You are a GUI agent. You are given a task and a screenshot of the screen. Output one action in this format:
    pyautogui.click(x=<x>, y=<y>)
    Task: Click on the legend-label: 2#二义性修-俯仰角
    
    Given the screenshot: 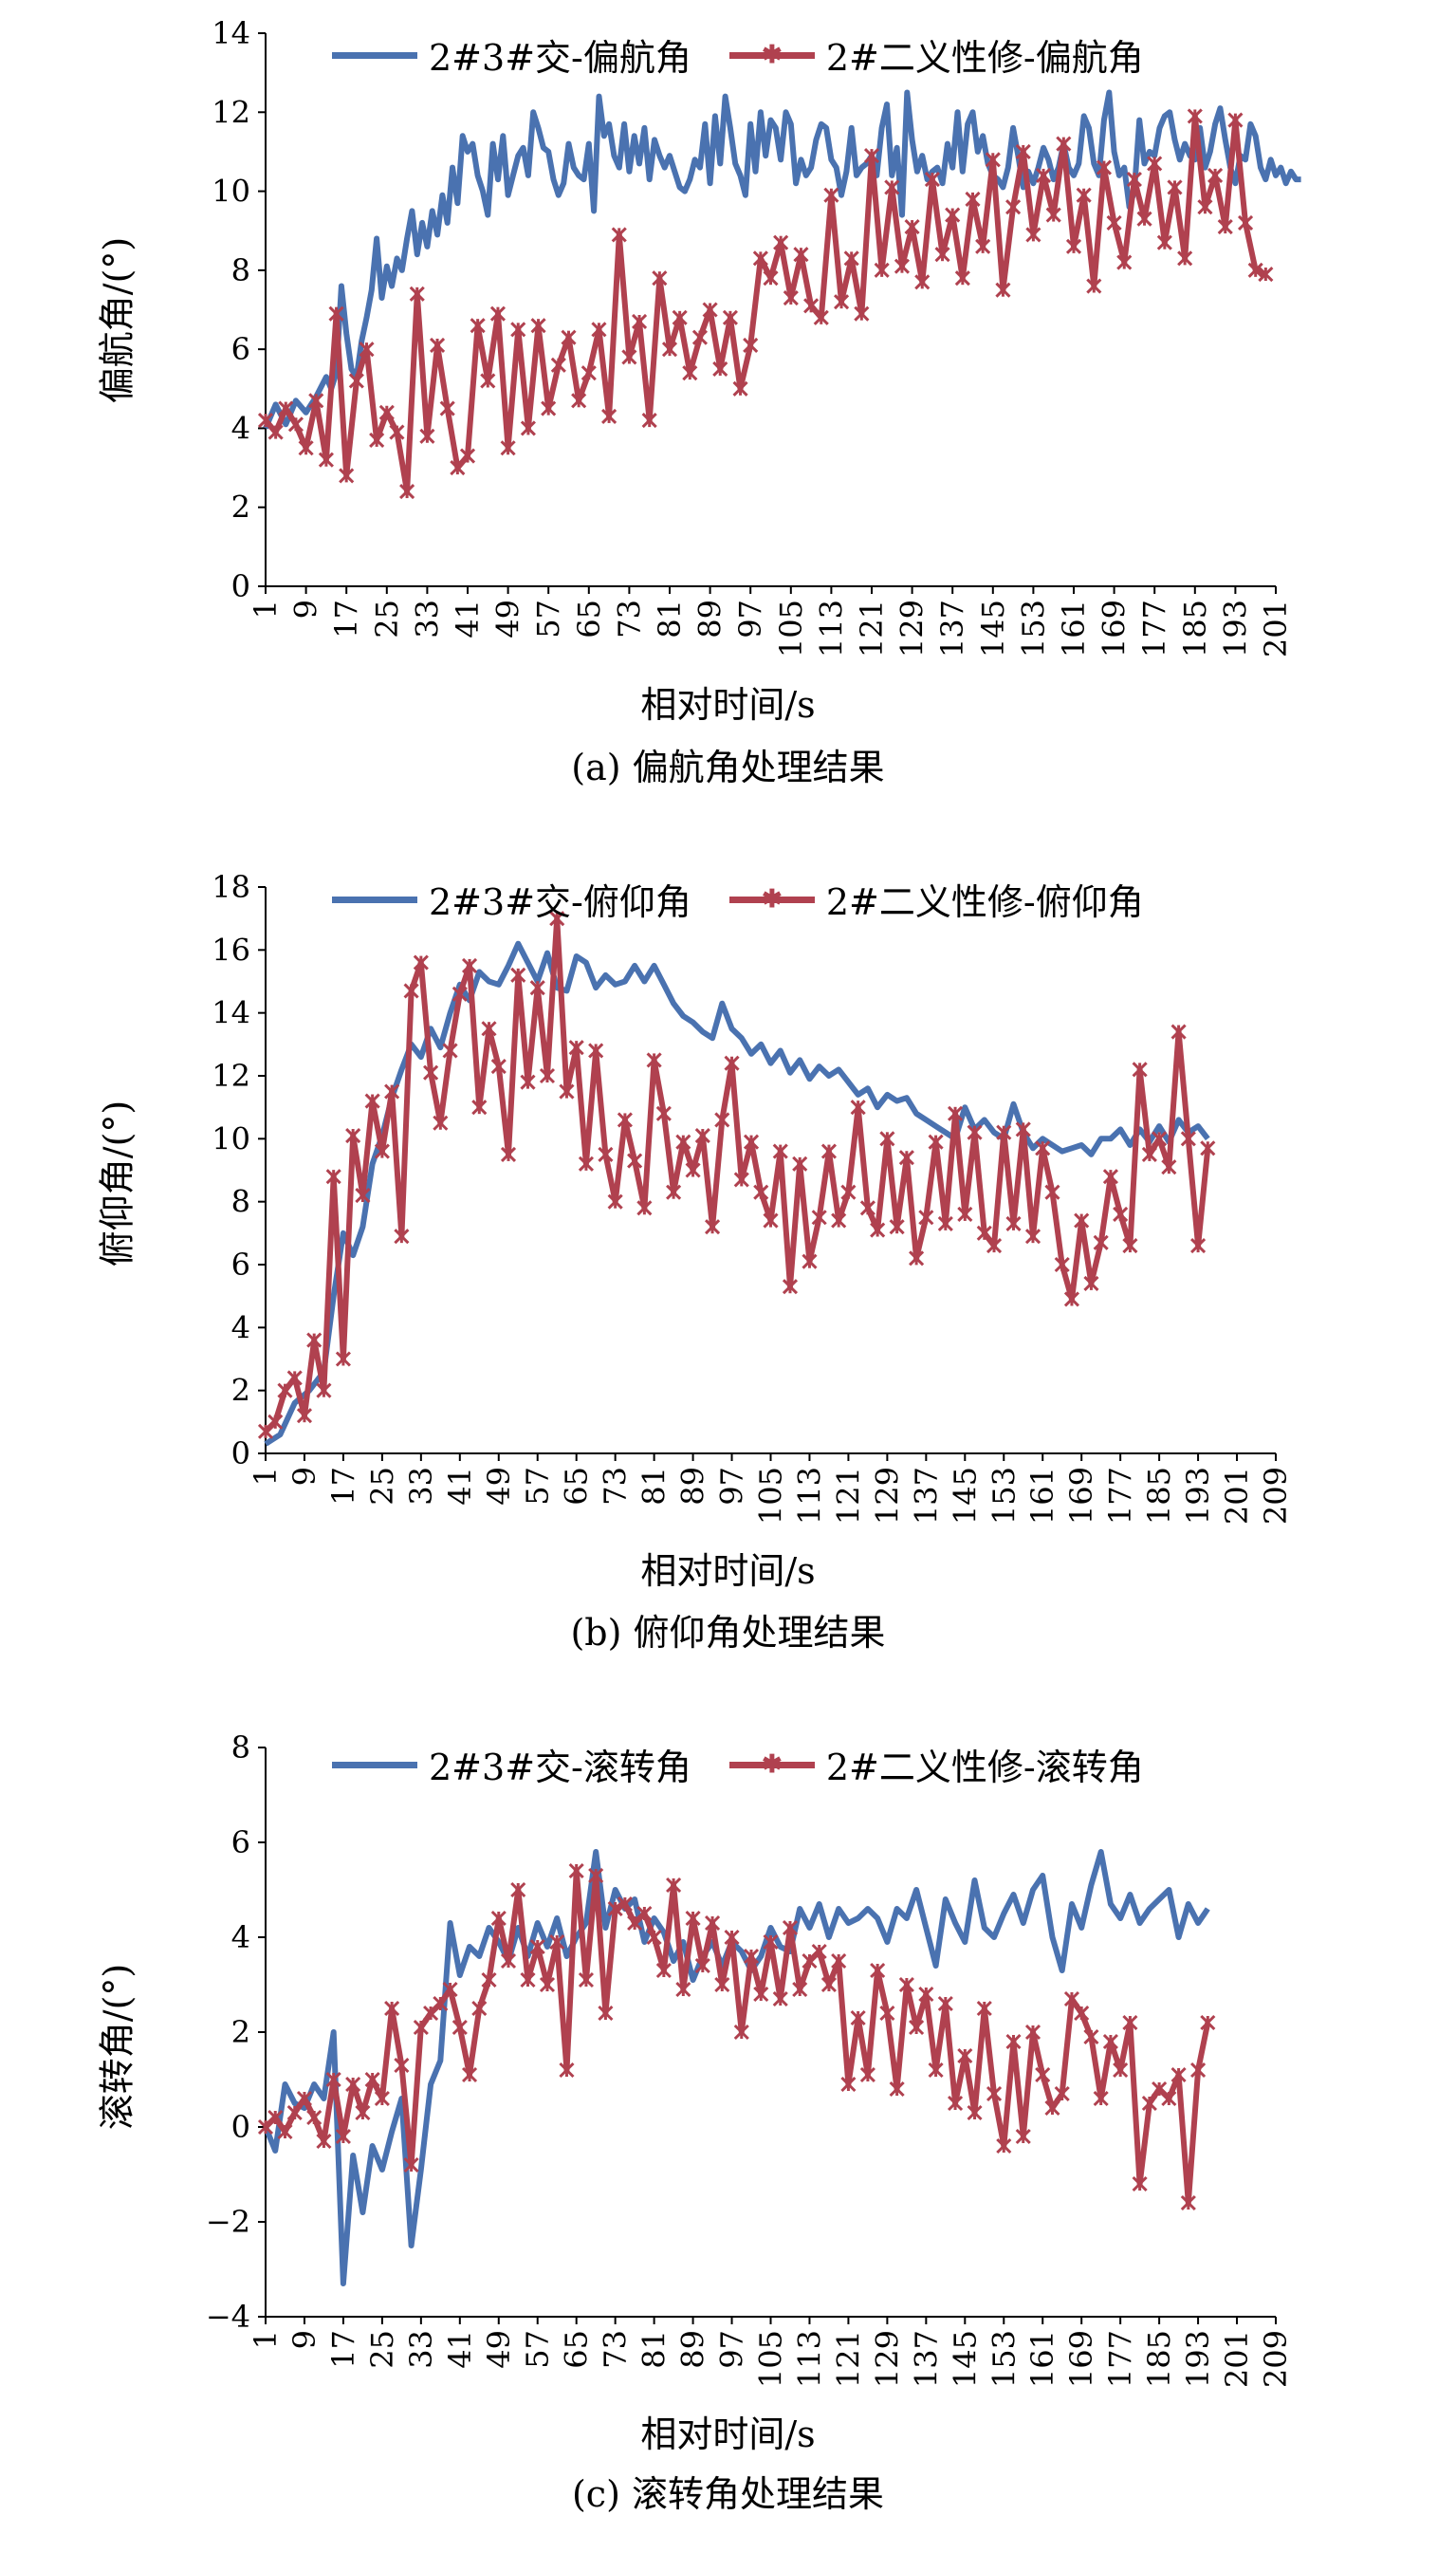 What is the action you would take?
    pyautogui.click(x=985, y=902)
    